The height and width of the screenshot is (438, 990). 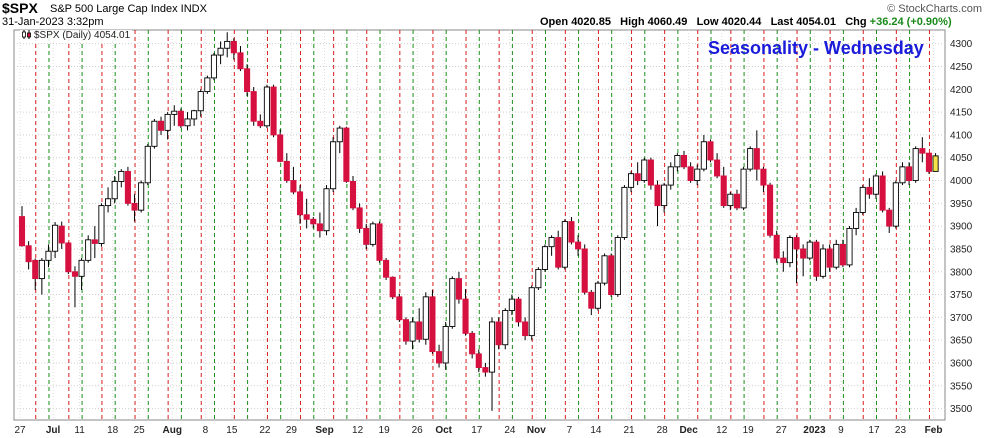 I want to click on ticker-name: S&P 500 Large Cap Index INDX, so click(x=128, y=9).